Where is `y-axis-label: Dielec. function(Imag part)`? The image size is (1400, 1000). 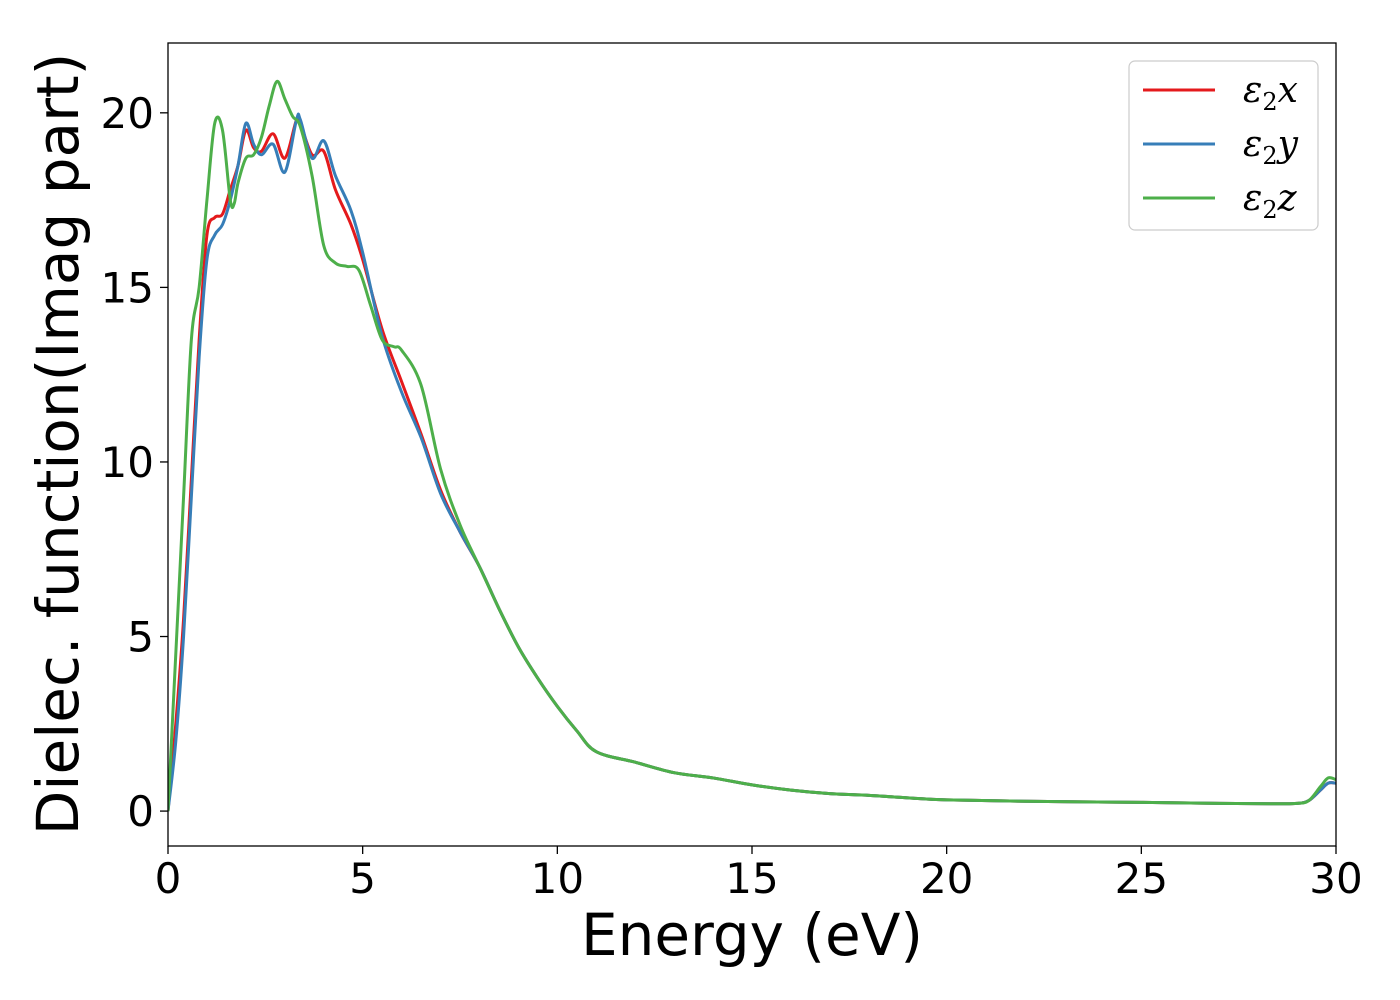
y-axis-label: Dielec. function(Imag part) is located at coordinates (58, 444).